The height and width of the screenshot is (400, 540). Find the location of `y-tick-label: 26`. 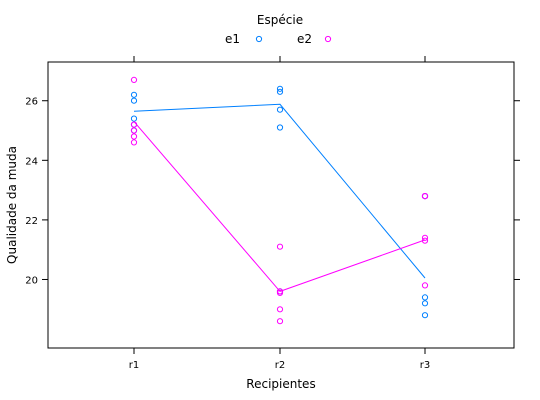

y-tick-label: 26 is located at coordinates (31, 102).